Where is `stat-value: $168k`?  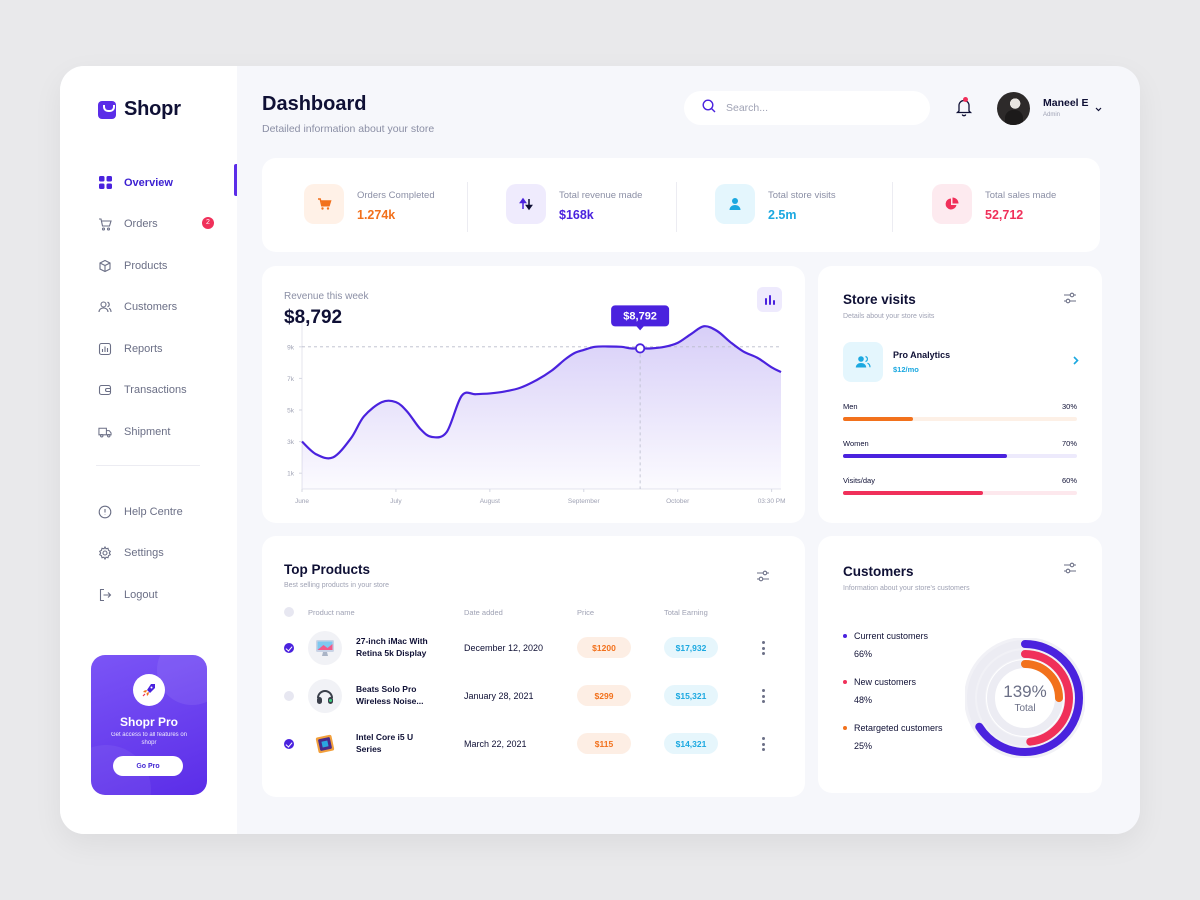 stat-value: $168k is located at coordinates (576, 215).